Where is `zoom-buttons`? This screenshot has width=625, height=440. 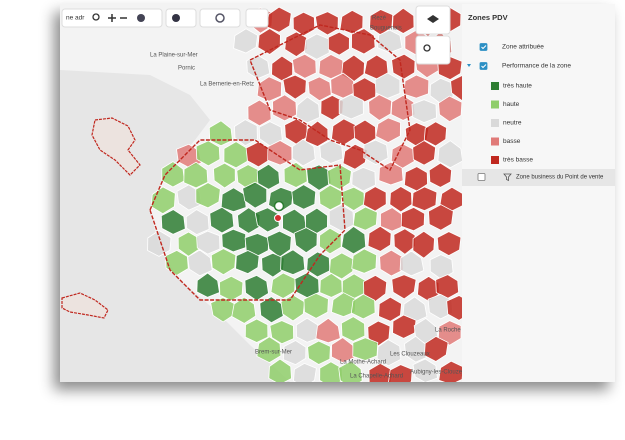
zoom-buttons is located at coordinates (117, 18).